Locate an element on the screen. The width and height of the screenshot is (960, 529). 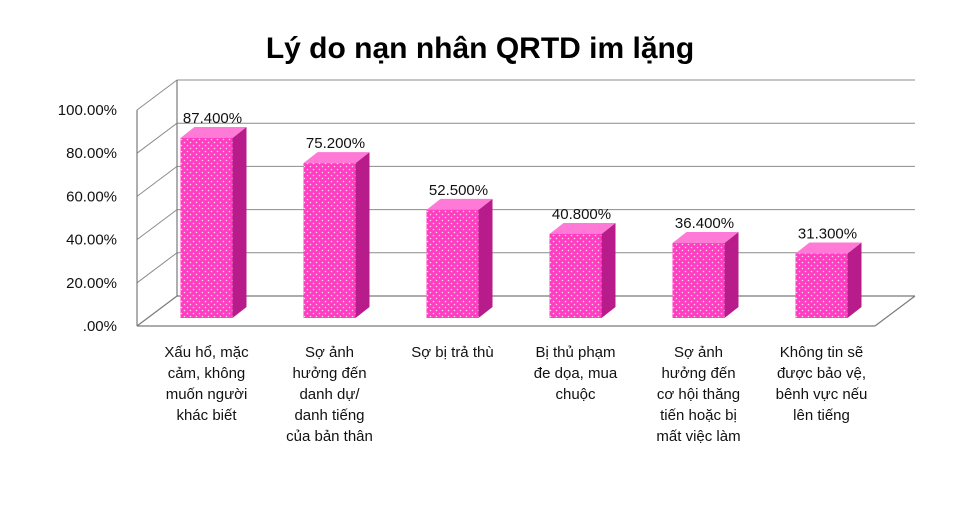
category-label: Bị thủ phạm đe dọa, mua chuộc is located at coordinates (576, 373).